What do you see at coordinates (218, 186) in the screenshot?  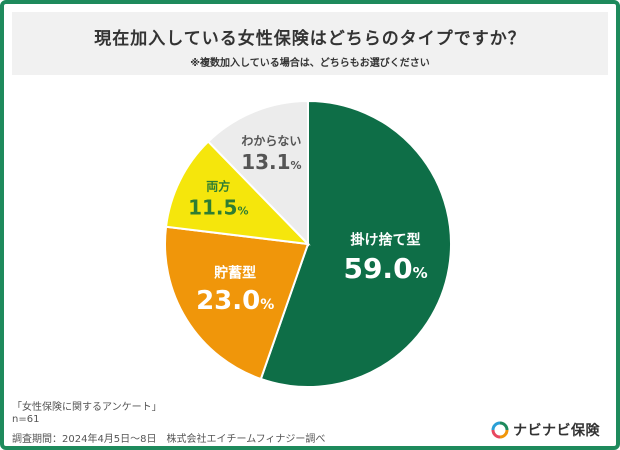 I see `slice-label-3: 両方` at bounding box center [218, 186].